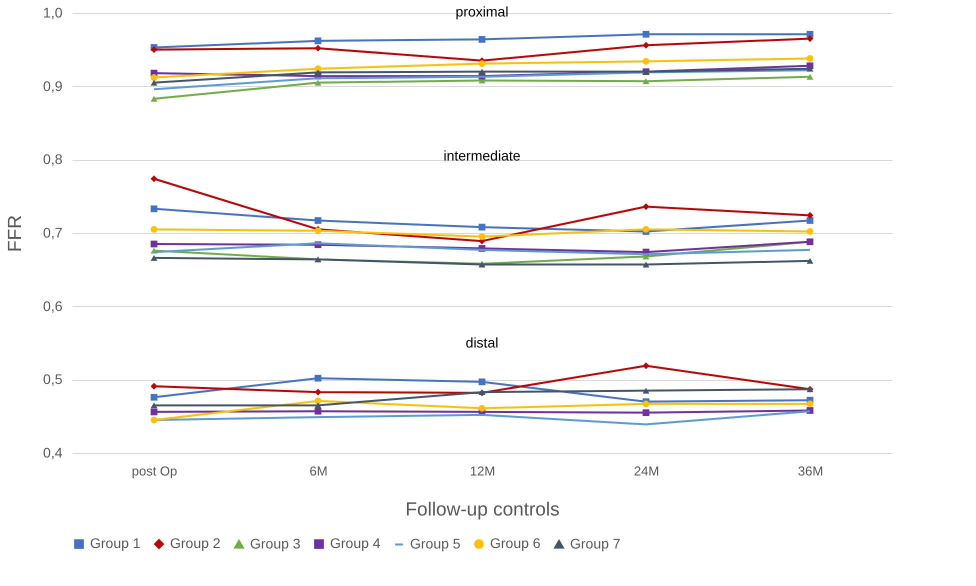 Image resolution: width=976 pixels, height=586 pixels. What do you see at coordinates (53, 12) in the screenshot?
I see `y-tick-label: 1,0` at bounding box center [53, 12].